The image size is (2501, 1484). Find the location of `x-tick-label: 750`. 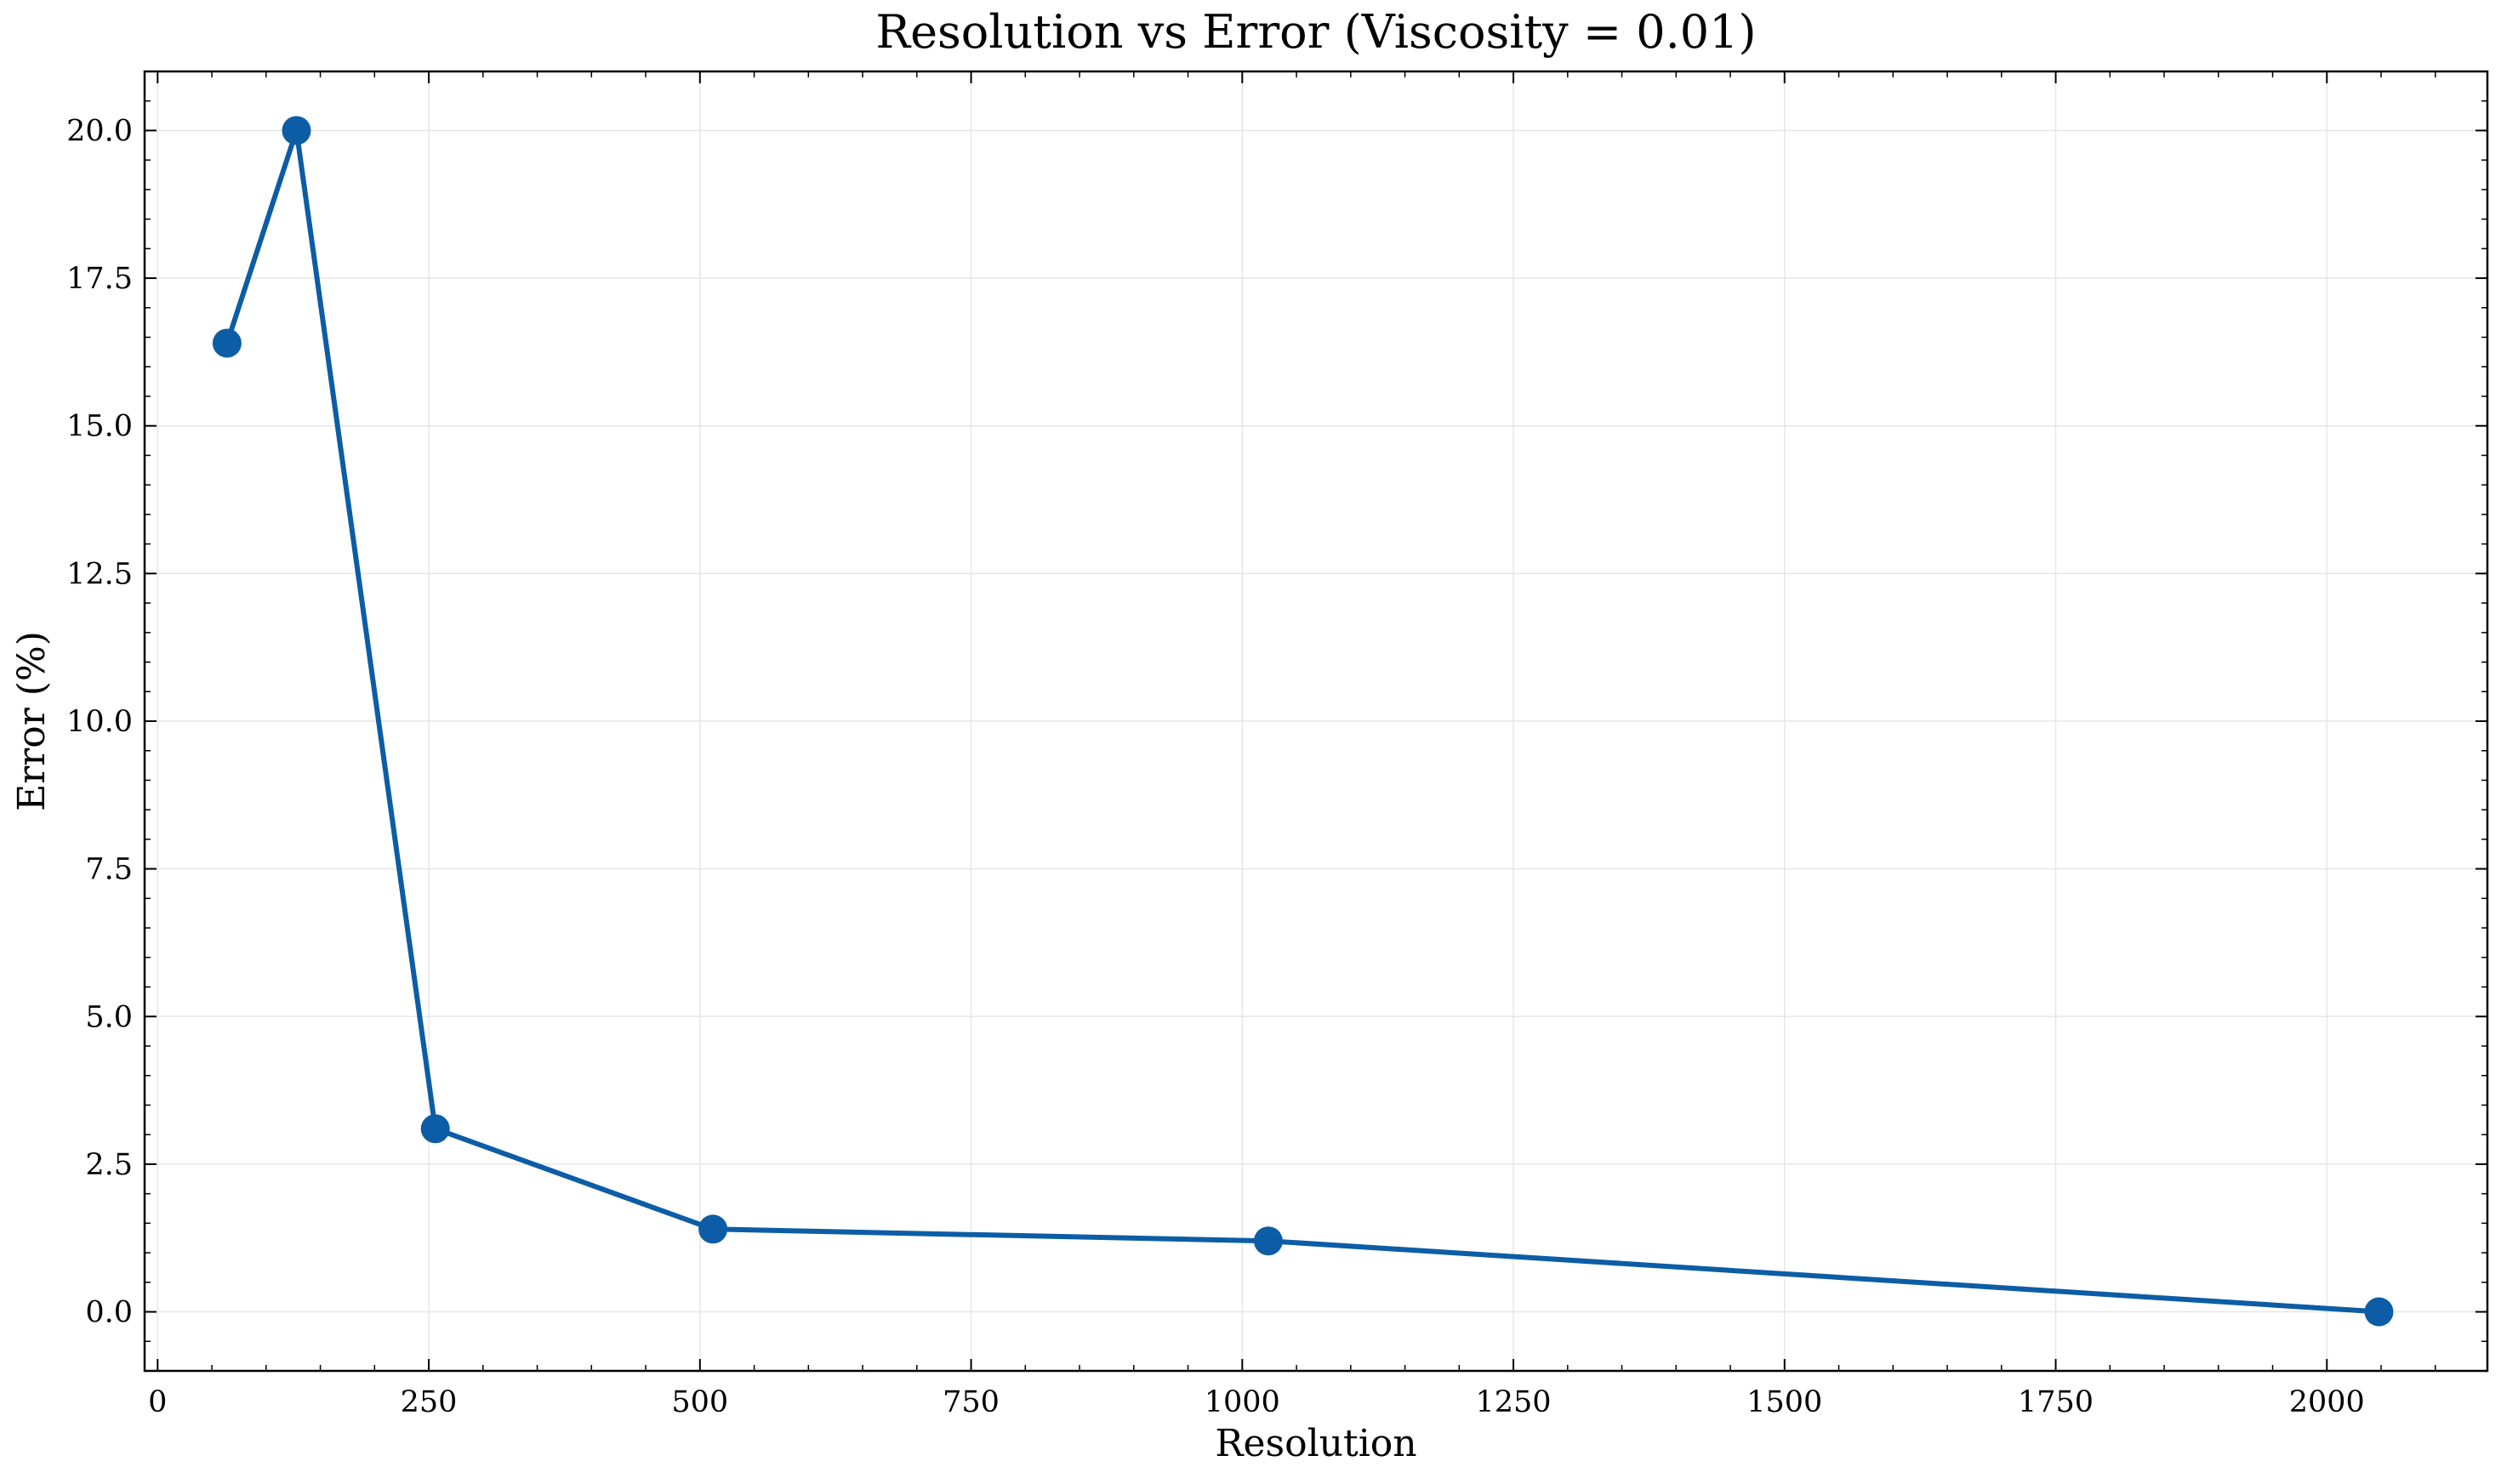

x-tick-label: 750 is located at coordinates (972, 1402).